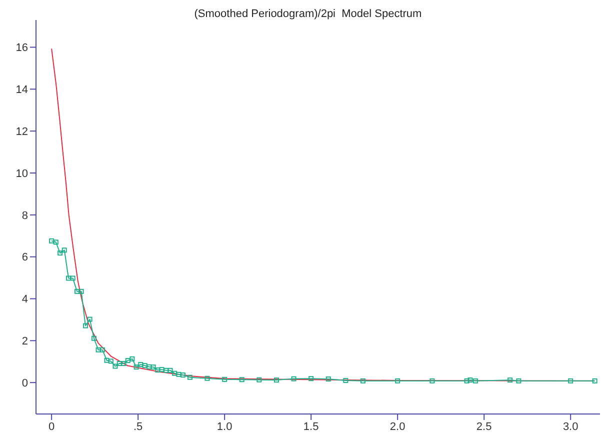  What do you see at coordinates (570, 426) in the screenshot?
I see `x-tick-label: 3.0` at bounding box center [570, 426].